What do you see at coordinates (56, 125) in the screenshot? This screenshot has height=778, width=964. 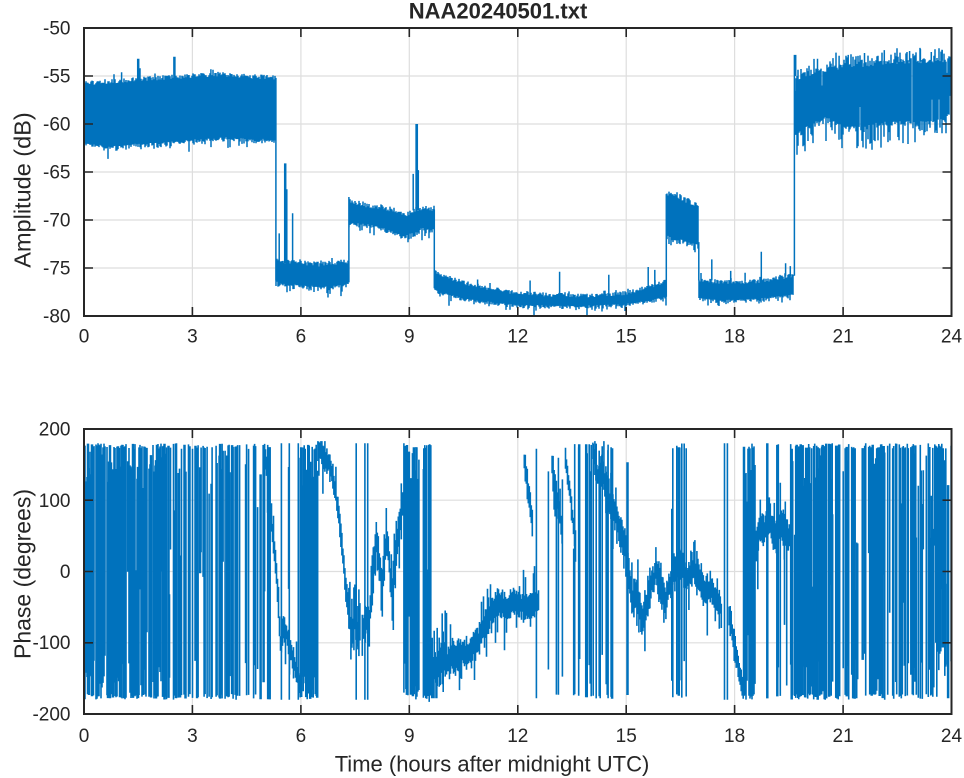 I see `svg-text: -60` at bounding box center [56, 125].